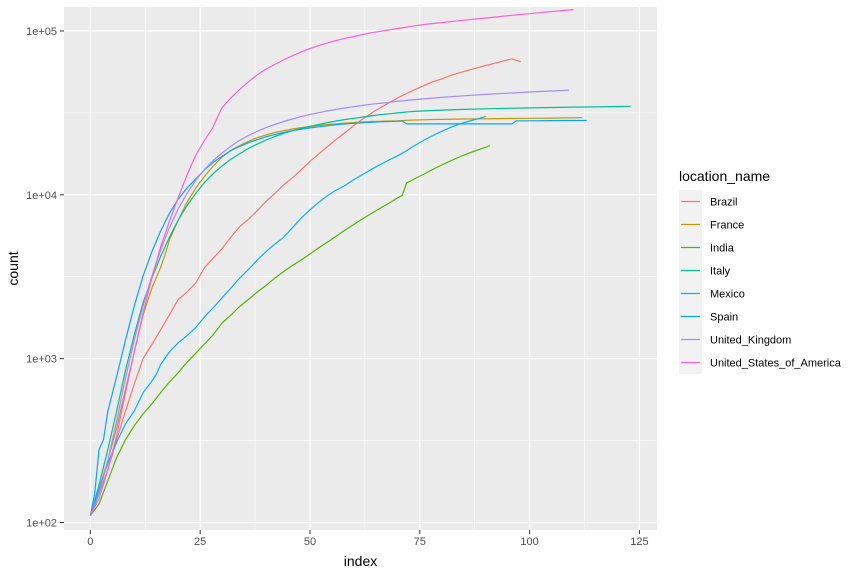  Describe the element at coordinates (776, 364) in the screenshot. I see `legend-label: United_States_of_America` at that location.